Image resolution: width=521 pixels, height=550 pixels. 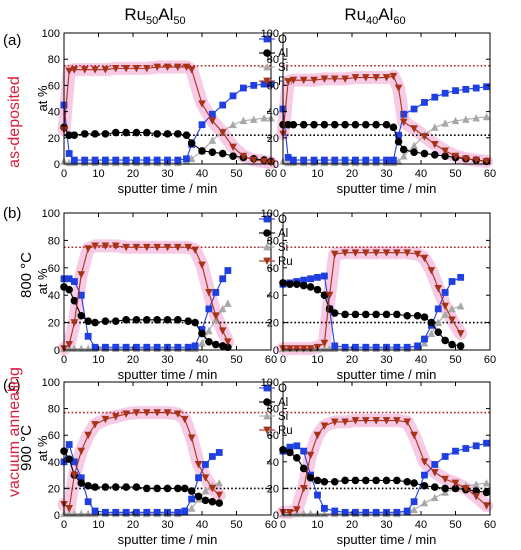 What do you see at coordinates (98, 174) in the screenshot?
I see `x-tick-label: 10` at bounding box center [98, 174].